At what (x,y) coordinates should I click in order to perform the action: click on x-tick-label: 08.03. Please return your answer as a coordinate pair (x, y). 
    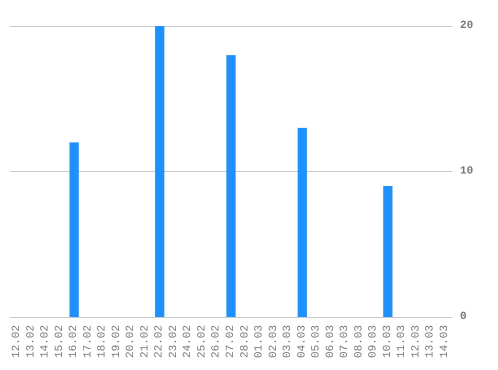
    Looking at the image, I should click on (359, 341).